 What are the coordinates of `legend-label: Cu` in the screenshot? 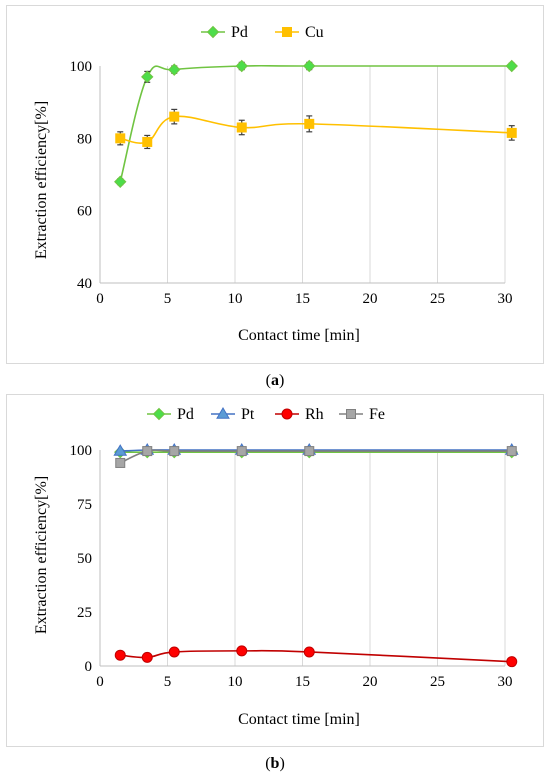 It's located at (314, 32).